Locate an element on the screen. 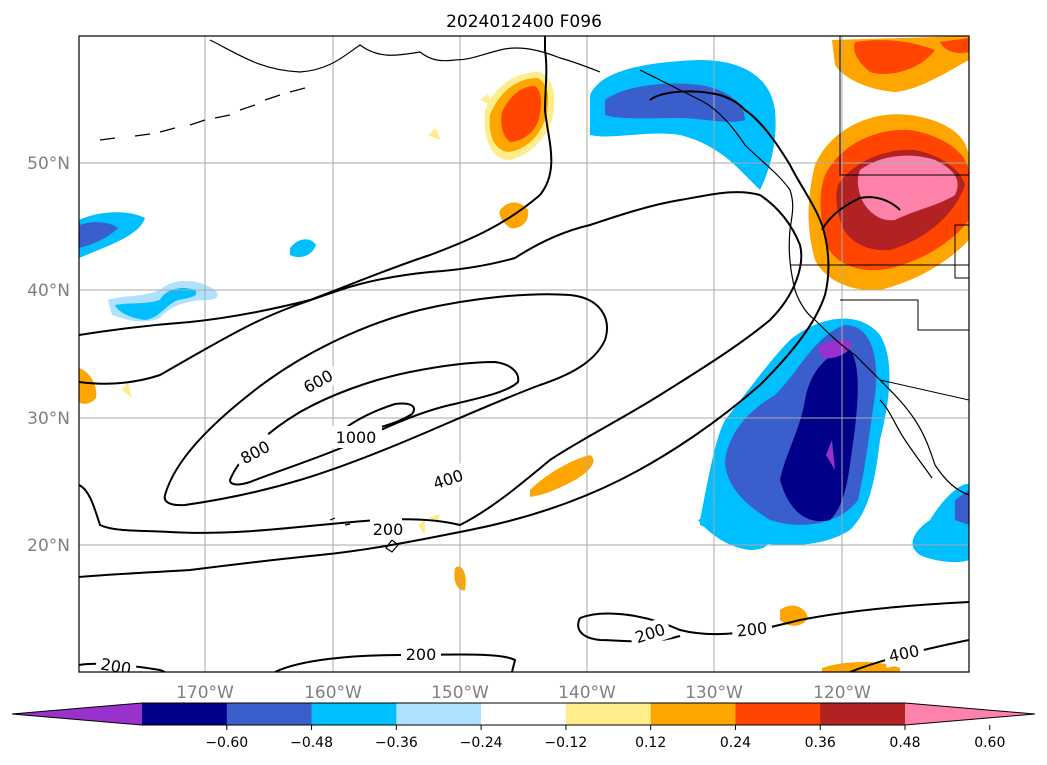  lat-tick-labels: 50°N 40°N 30°N 20°N is located at coordinates (48, 355).